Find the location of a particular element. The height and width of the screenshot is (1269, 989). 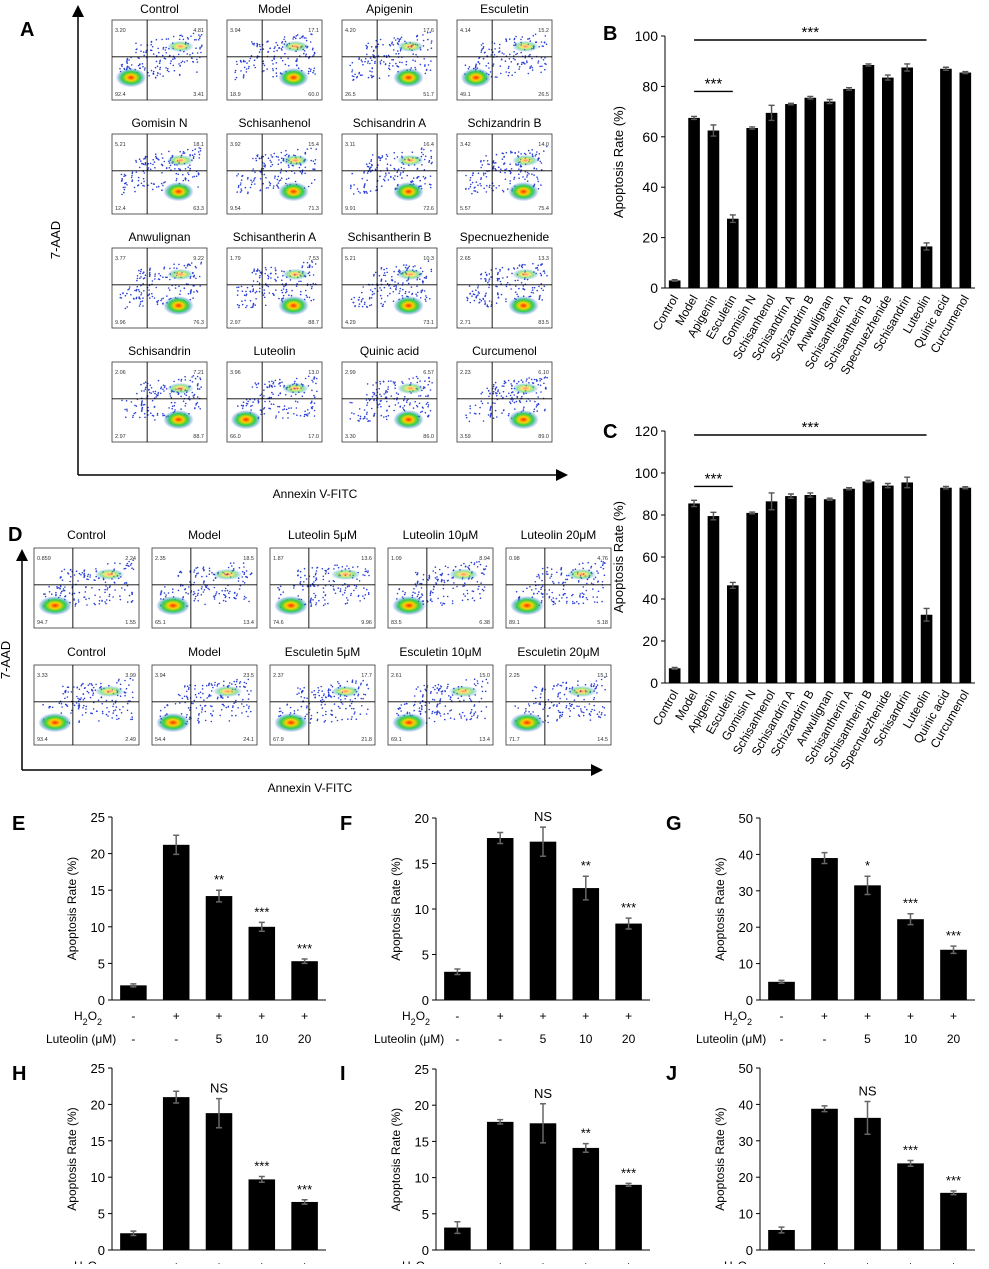

flow-a-hotspot is located at coordinates (246, 419).